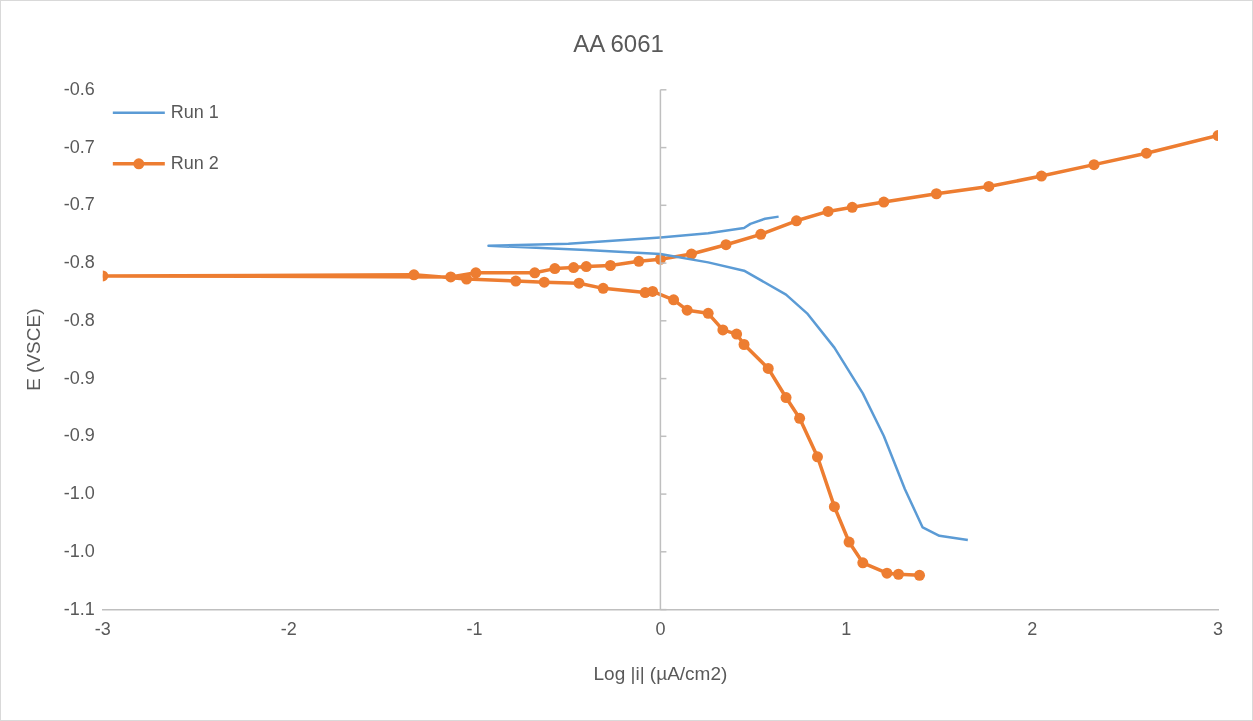 This screenshot has width=1253, height=721. Describe the element at coordinates (33, 349) in the screenshot. I see `y-axis-title: E (VSCE)` at that location.